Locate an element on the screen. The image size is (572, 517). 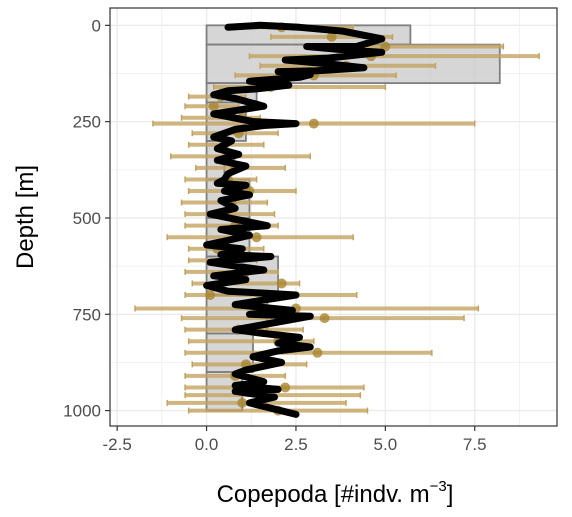
y-tick-label: 750 is located at coordinates (87, 314).